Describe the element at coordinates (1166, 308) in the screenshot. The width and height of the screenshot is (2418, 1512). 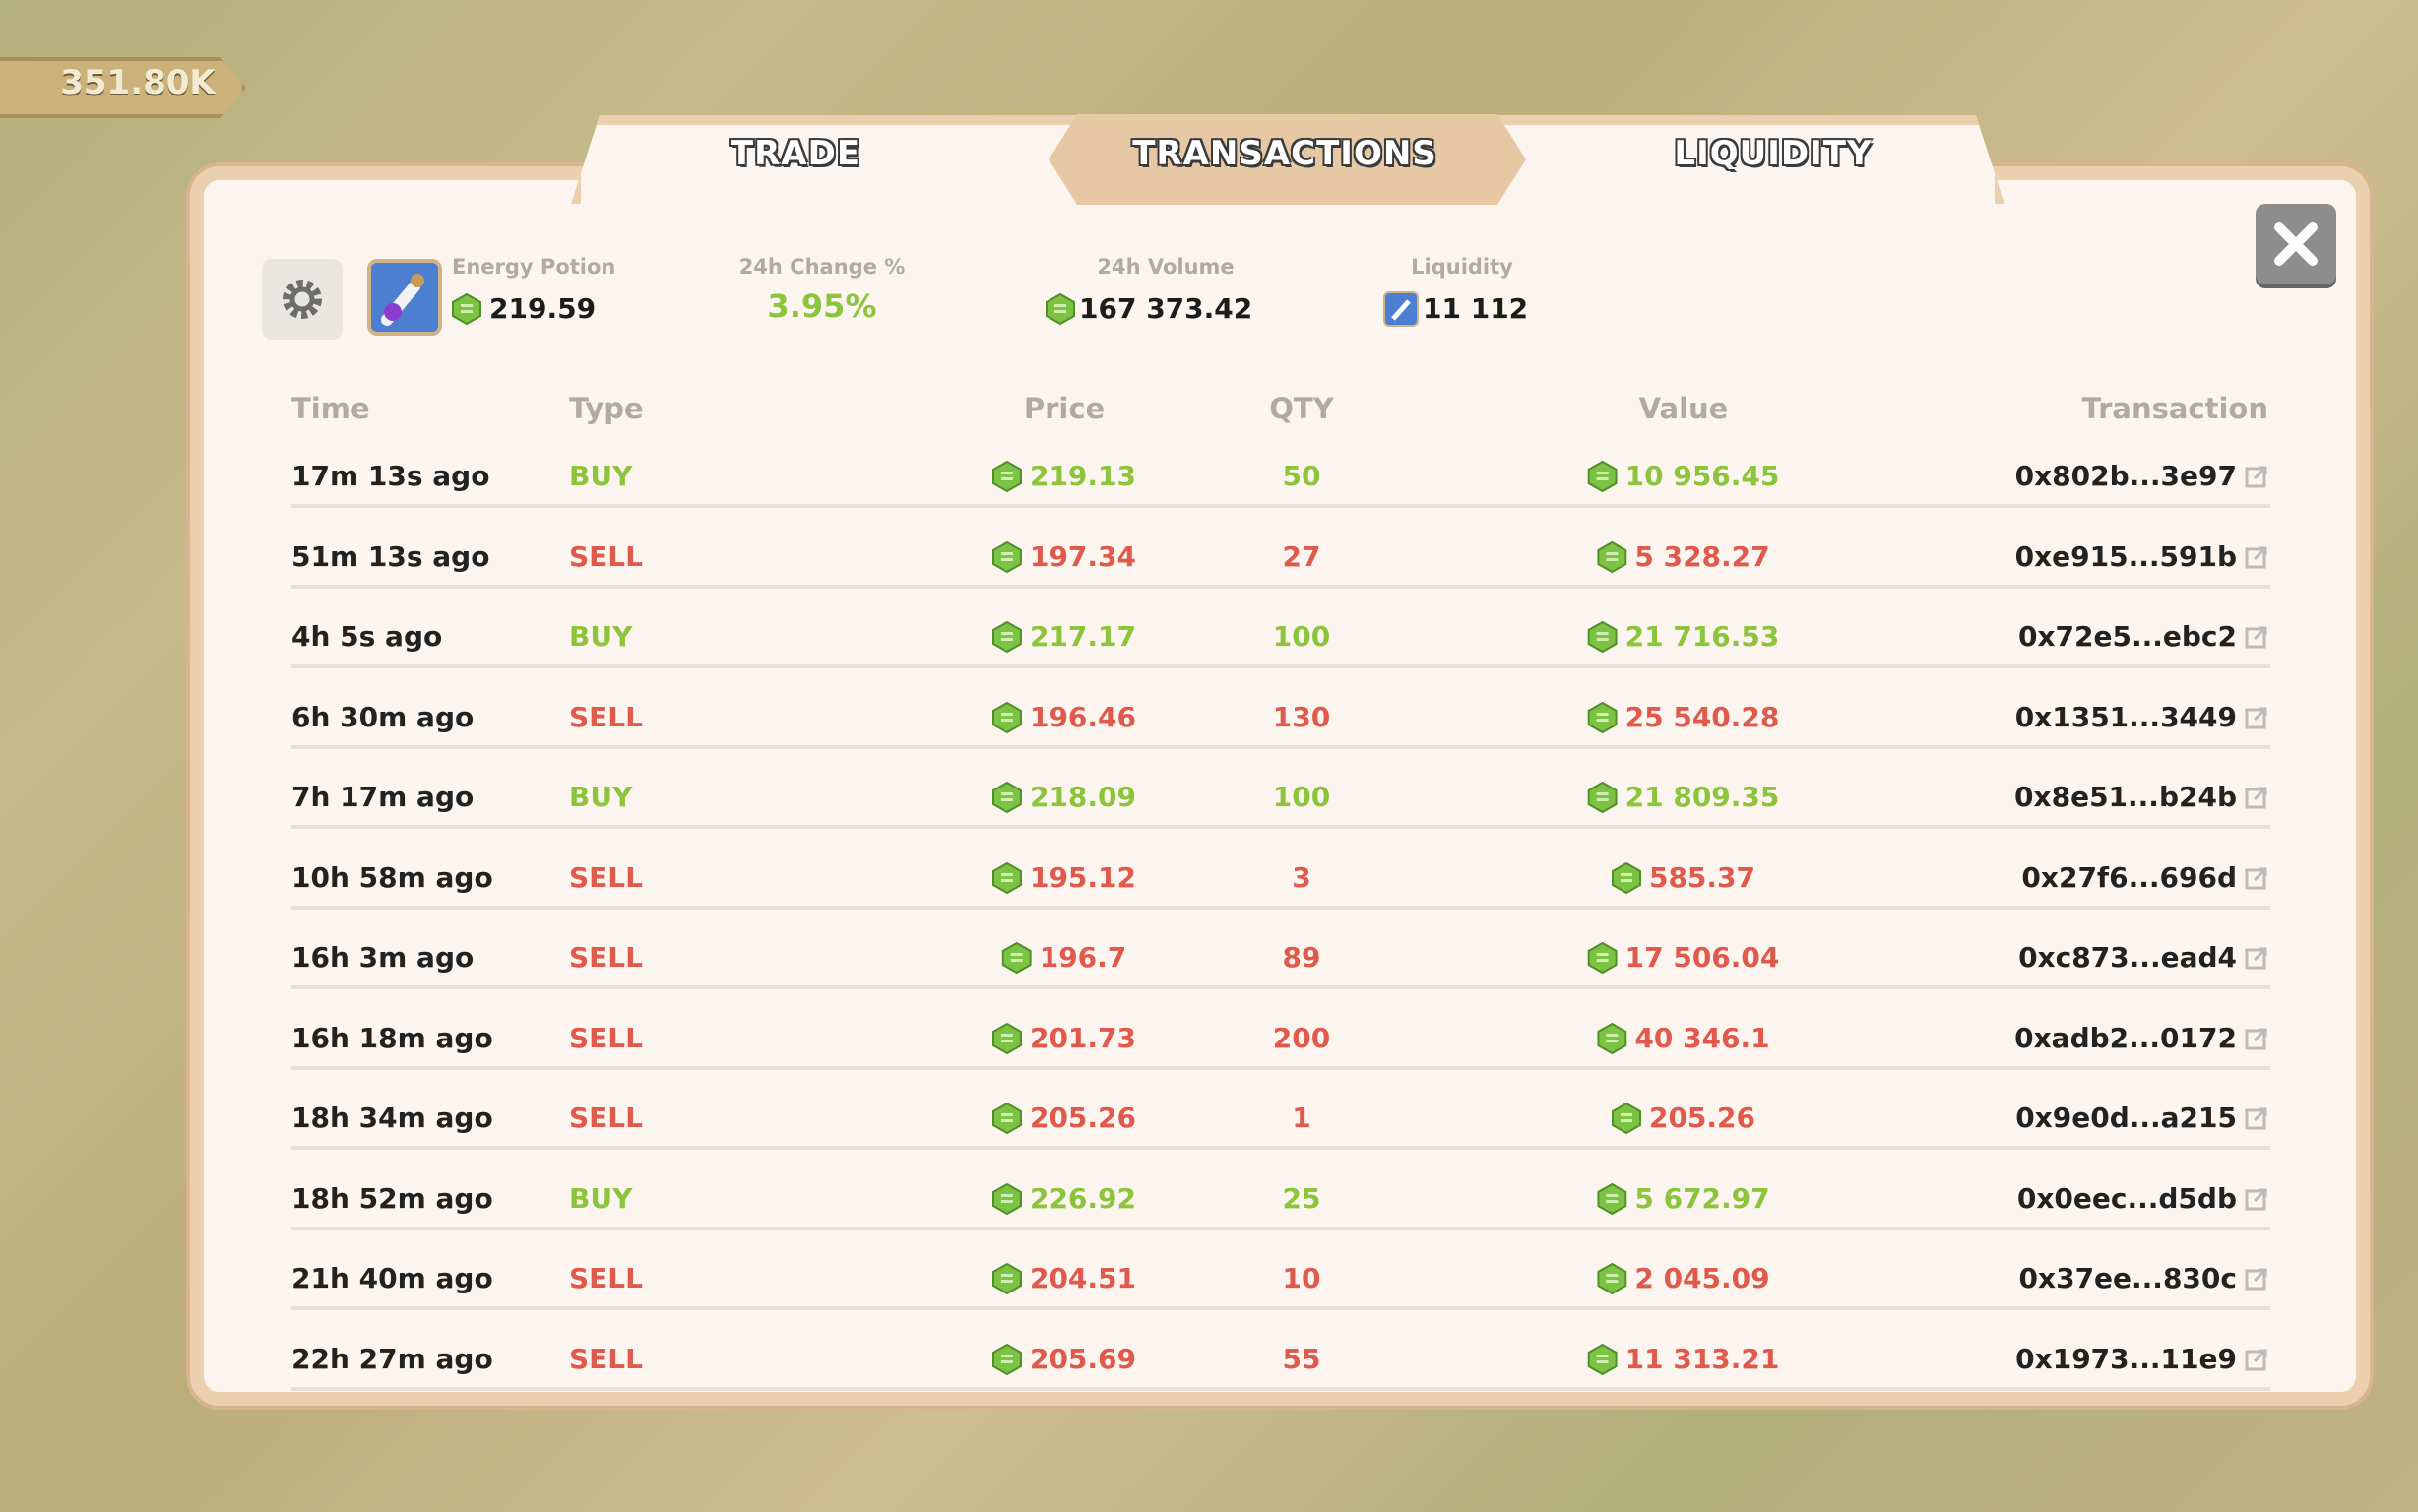
I see `volume-text: 167 373.42` at that location.